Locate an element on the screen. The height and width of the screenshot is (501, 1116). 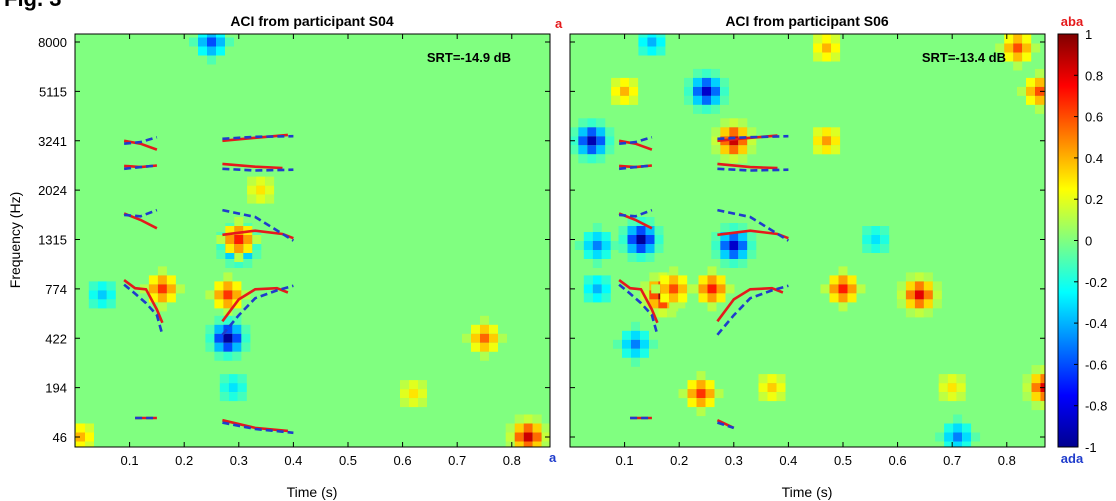
colorbar-tick-label: -0.6 is located at coordinates (1096, 364).